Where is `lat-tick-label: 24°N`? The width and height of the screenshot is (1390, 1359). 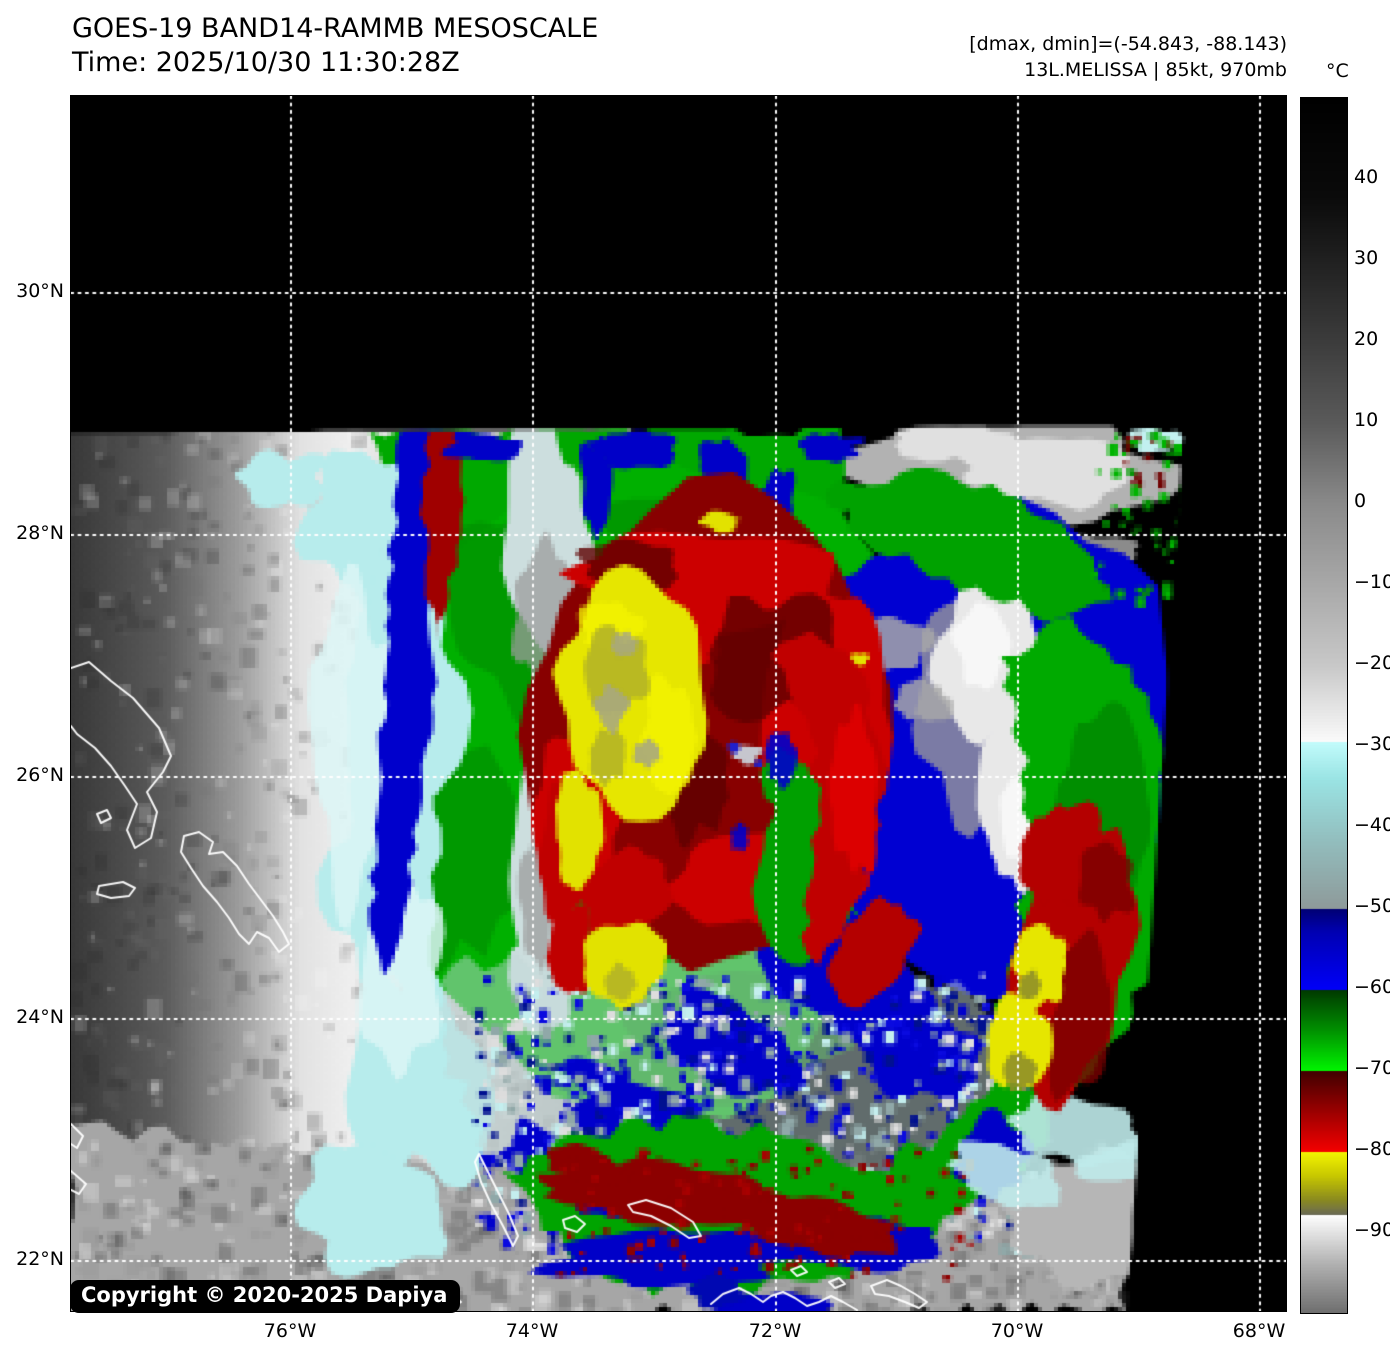
lat-tick-label: 24°N is located at coordinates (40, 1017).